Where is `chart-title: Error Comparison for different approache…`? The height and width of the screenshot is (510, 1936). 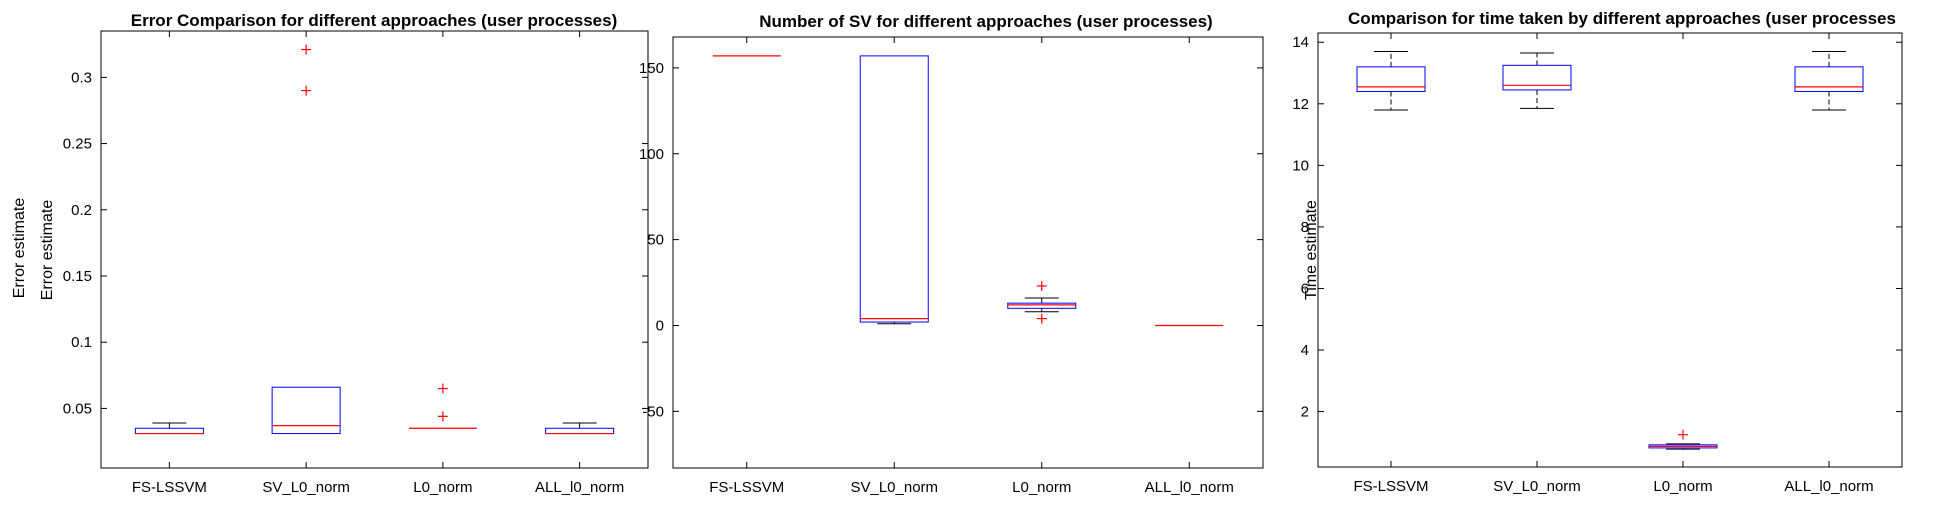 chart-title: Error Comparison for different approache… is located at coordinates (374, 20).